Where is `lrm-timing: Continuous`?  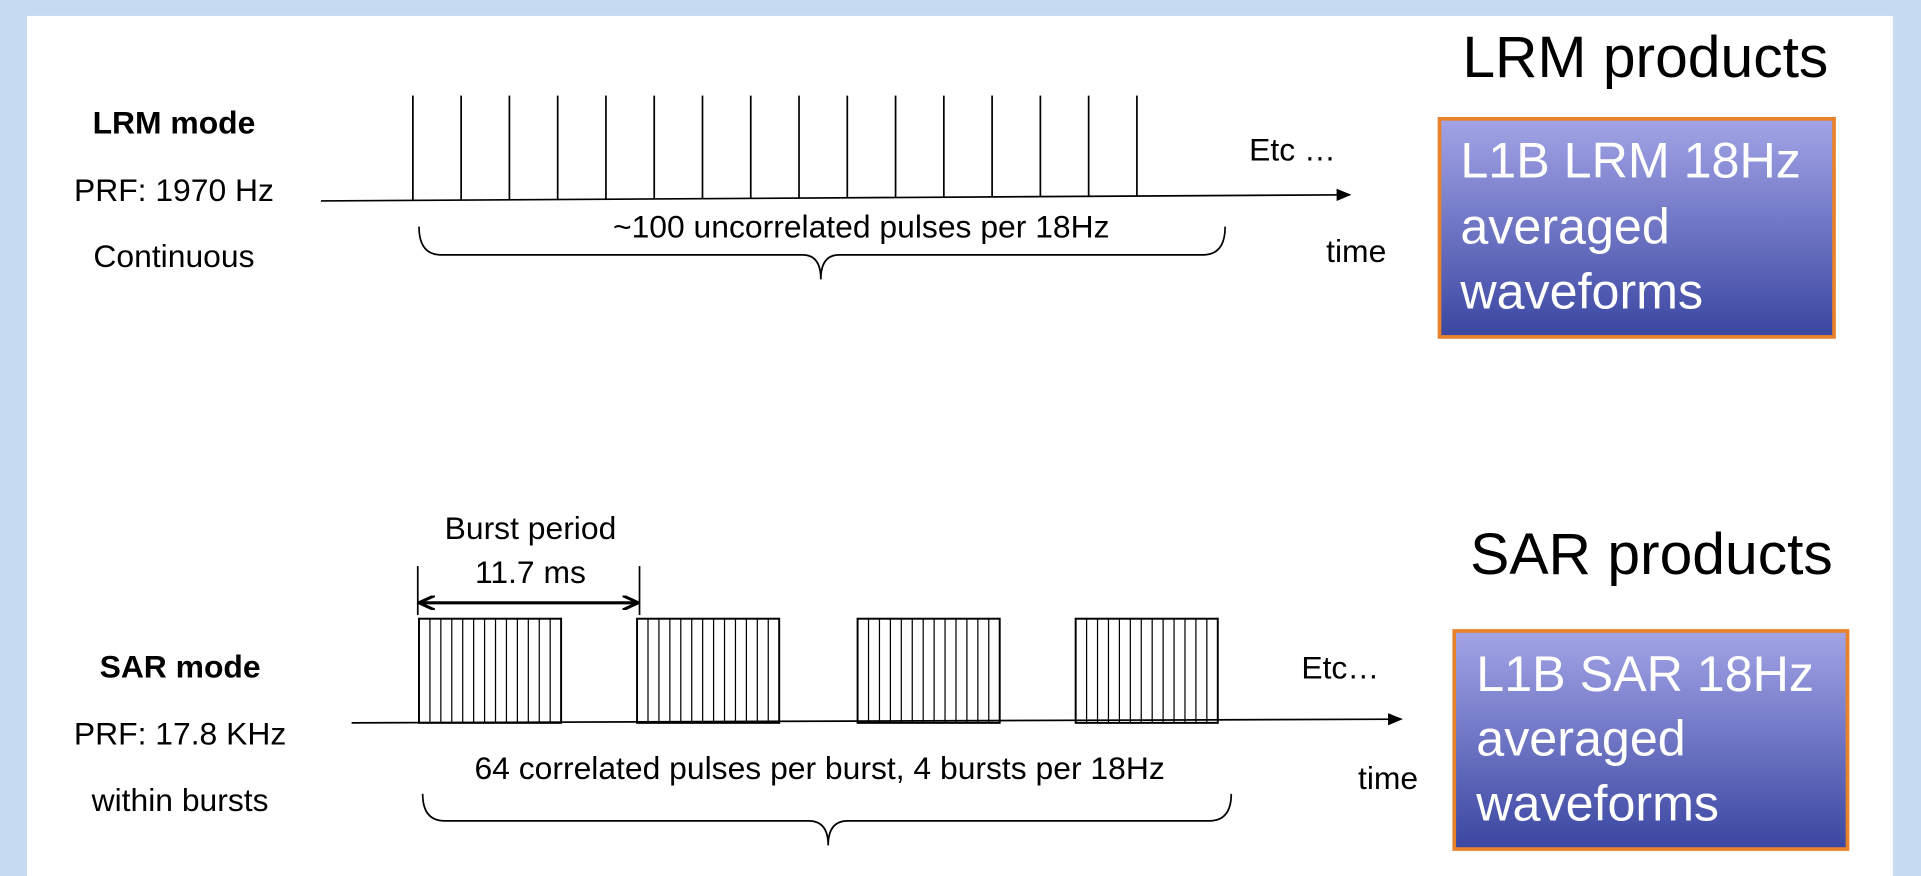 lrm-timing: Continuous is located at coordinates (173, 256).